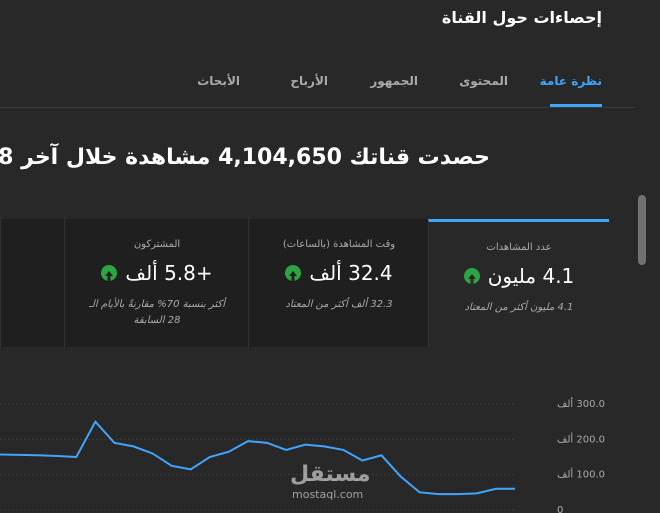  Describe the element at coordinates (32, 283) in the screenshot. I see `card` at that location.